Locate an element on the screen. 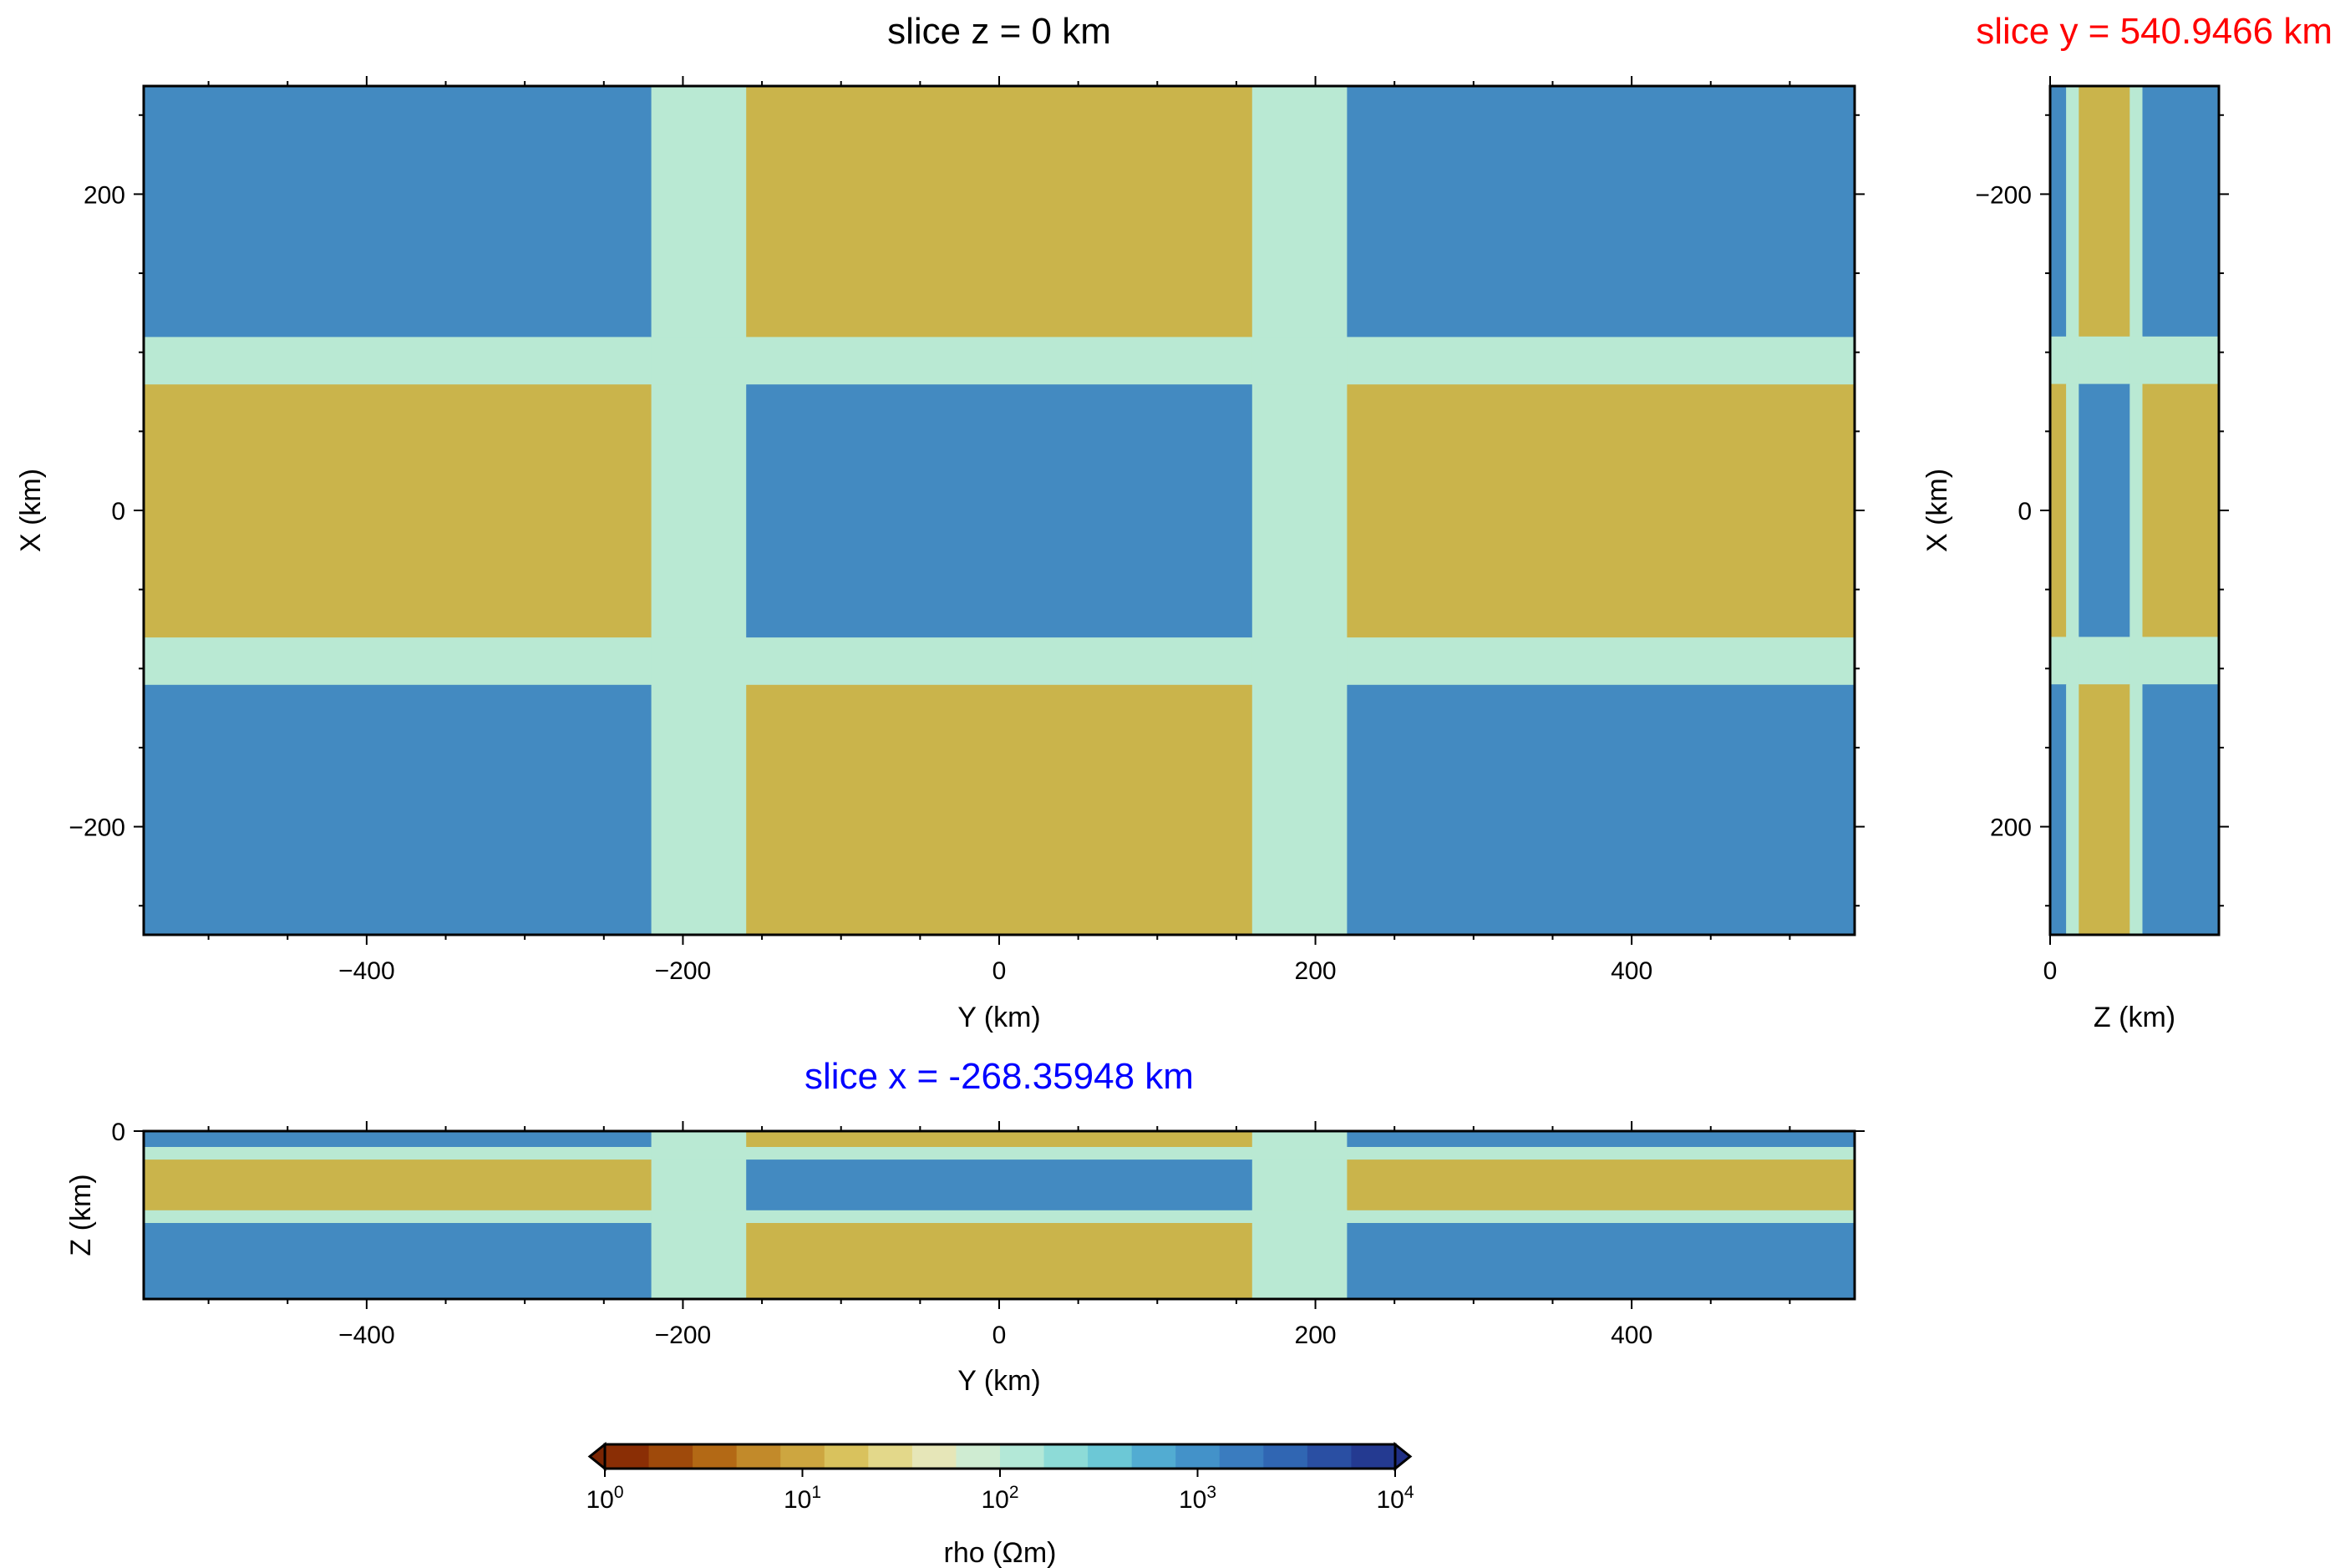  x-tick-label: −400 is located at coordinates (366, 971).